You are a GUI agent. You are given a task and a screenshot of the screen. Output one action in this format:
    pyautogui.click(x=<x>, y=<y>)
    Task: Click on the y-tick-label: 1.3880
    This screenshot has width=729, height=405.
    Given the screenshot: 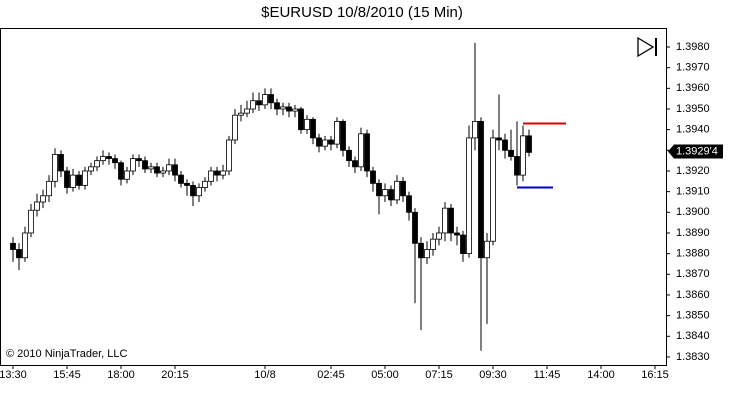 What is the action you would take?
    pyautogui.click(x=693, y=254)
    